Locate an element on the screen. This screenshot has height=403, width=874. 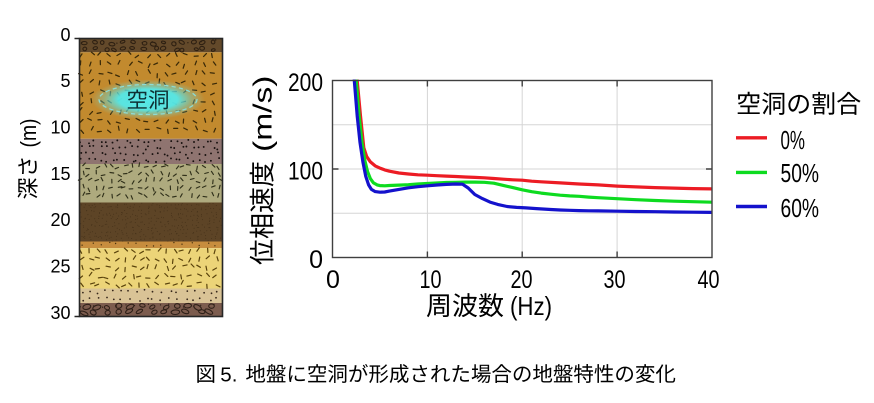
svg-text: 5 is located at coordinates (65, 81).